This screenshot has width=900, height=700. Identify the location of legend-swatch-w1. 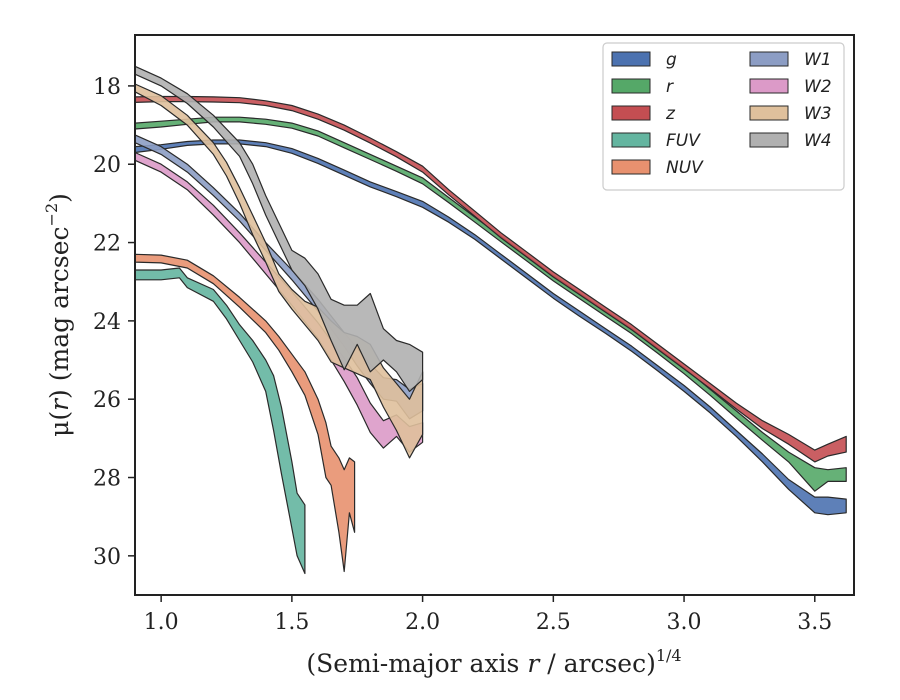
(769, 59).